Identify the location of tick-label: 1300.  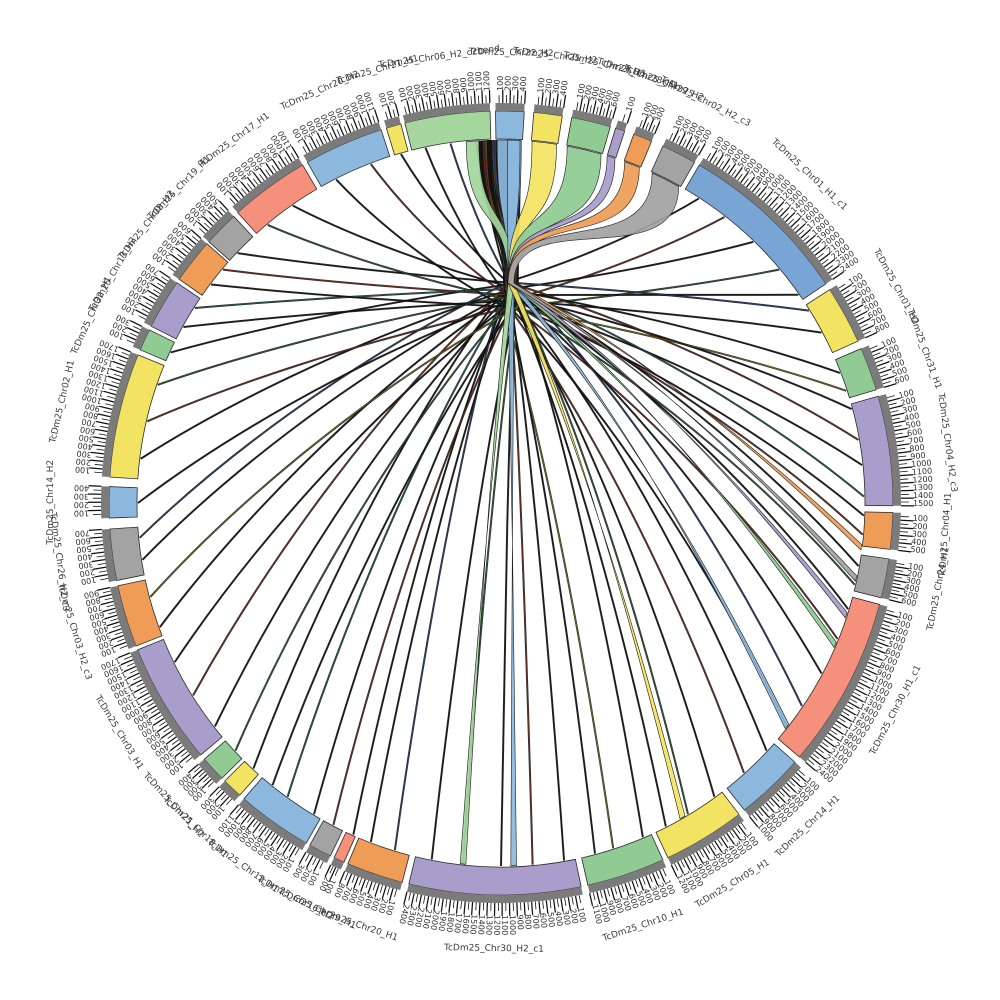
(489, 925).